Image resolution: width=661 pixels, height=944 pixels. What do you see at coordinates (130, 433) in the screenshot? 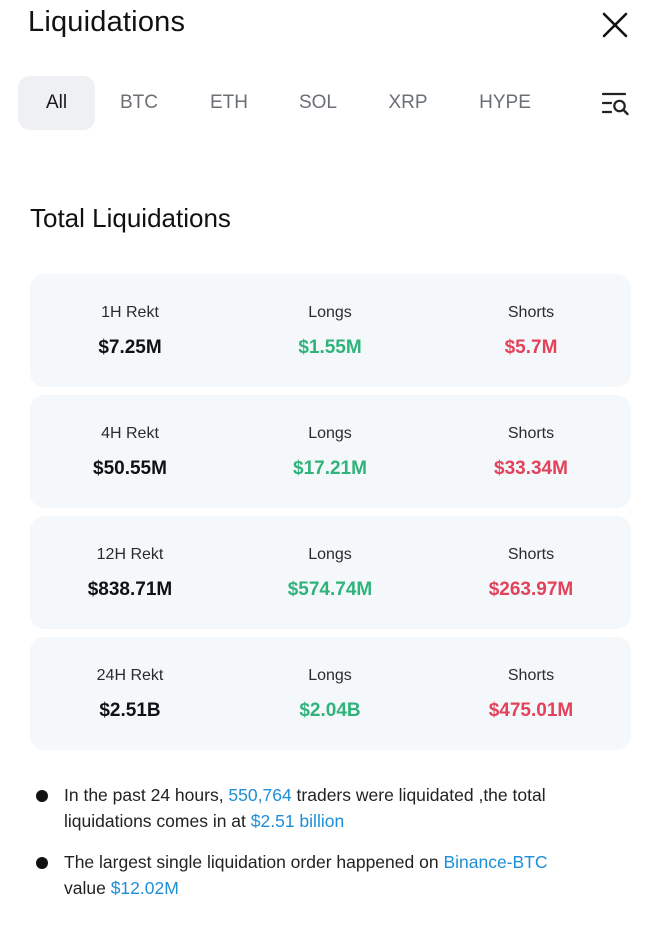
I see `rekt-label: 4H Rekt` at bounding box center [130, 433].